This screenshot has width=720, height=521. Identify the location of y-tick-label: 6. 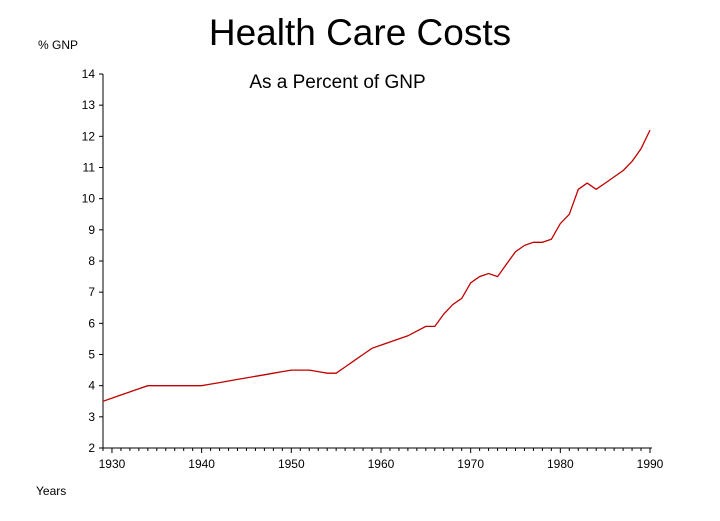
(91, 323).